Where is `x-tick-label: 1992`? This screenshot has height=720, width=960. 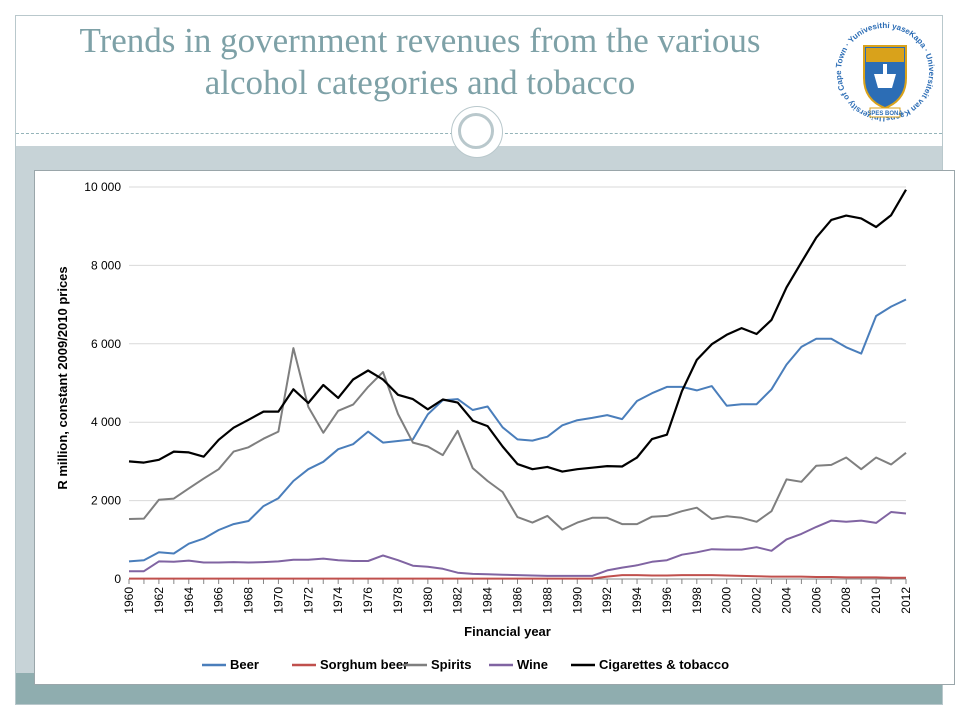
x-tick-label: 1992 is located at coordinates (607, 600).